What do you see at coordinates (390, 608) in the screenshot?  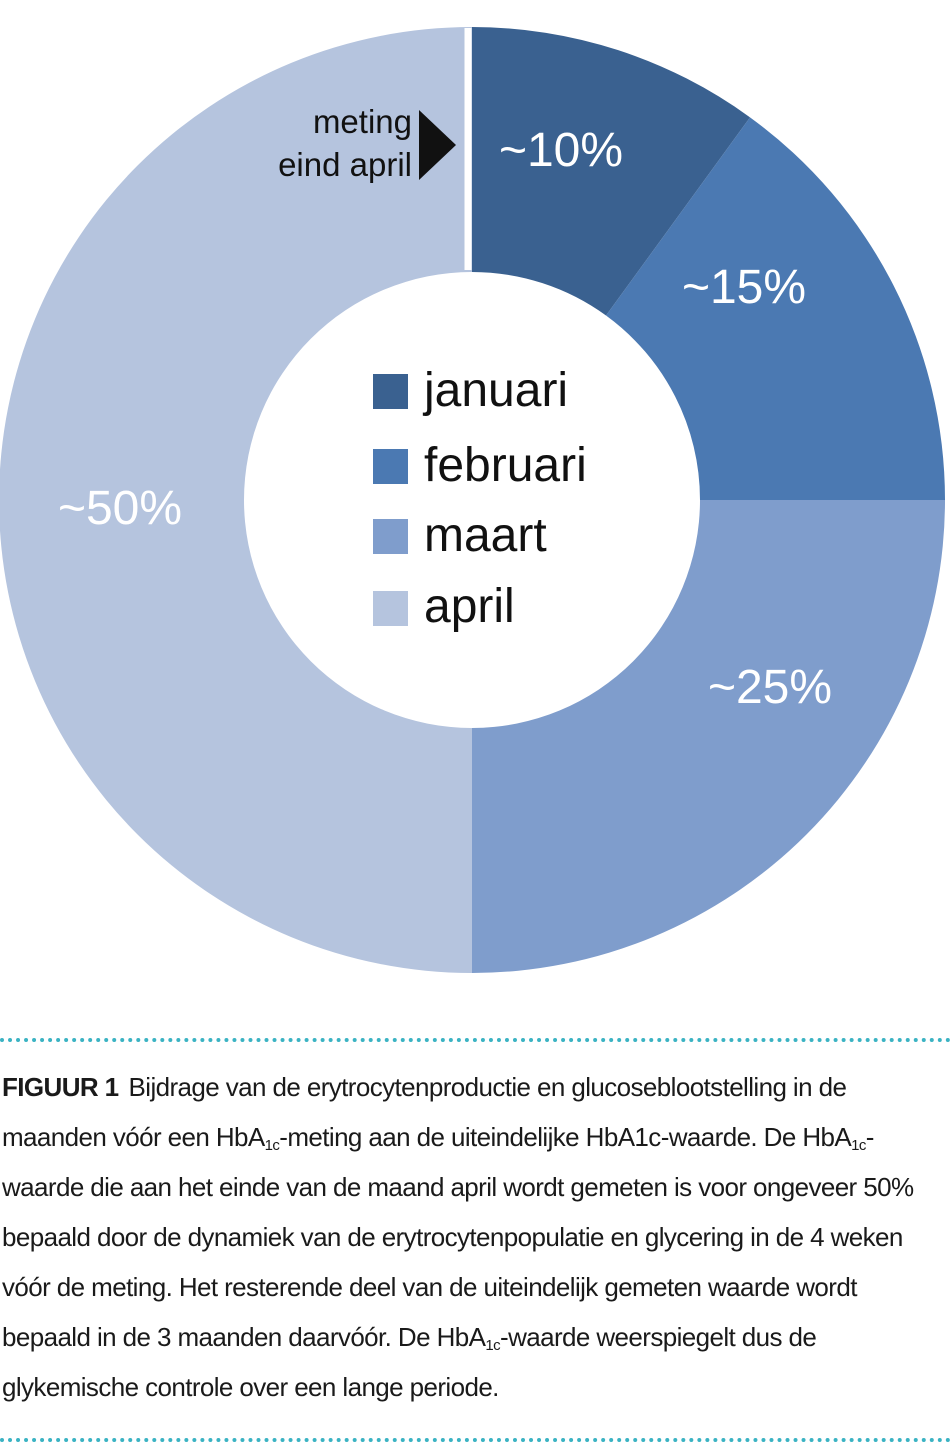 I see `legend-swatch-april` at bounding box center [390, 608].